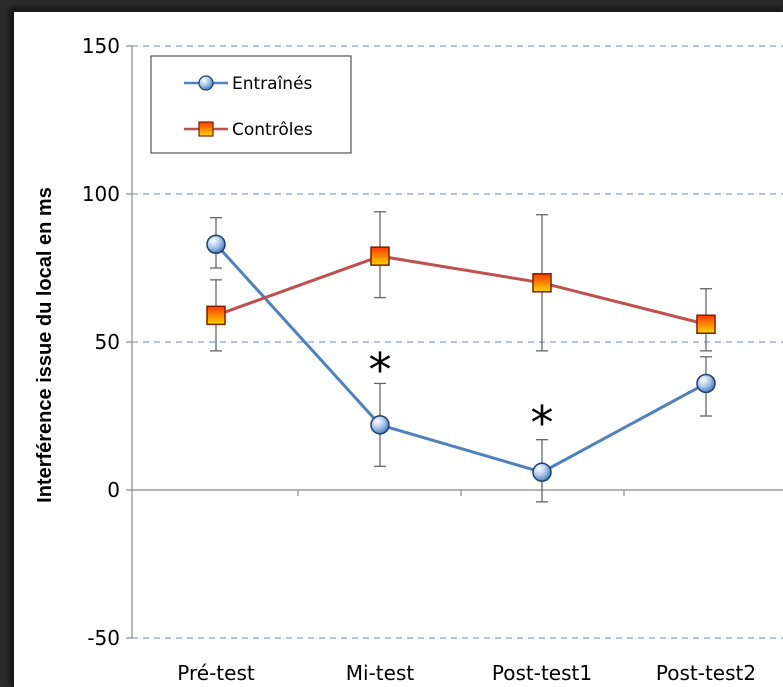 The height and width of the screenshot is (687, 783). What do you see at coordinates (113, 490) in the screenshot?
I see `y-tick-label: 0` at bounding box center [113, 490].